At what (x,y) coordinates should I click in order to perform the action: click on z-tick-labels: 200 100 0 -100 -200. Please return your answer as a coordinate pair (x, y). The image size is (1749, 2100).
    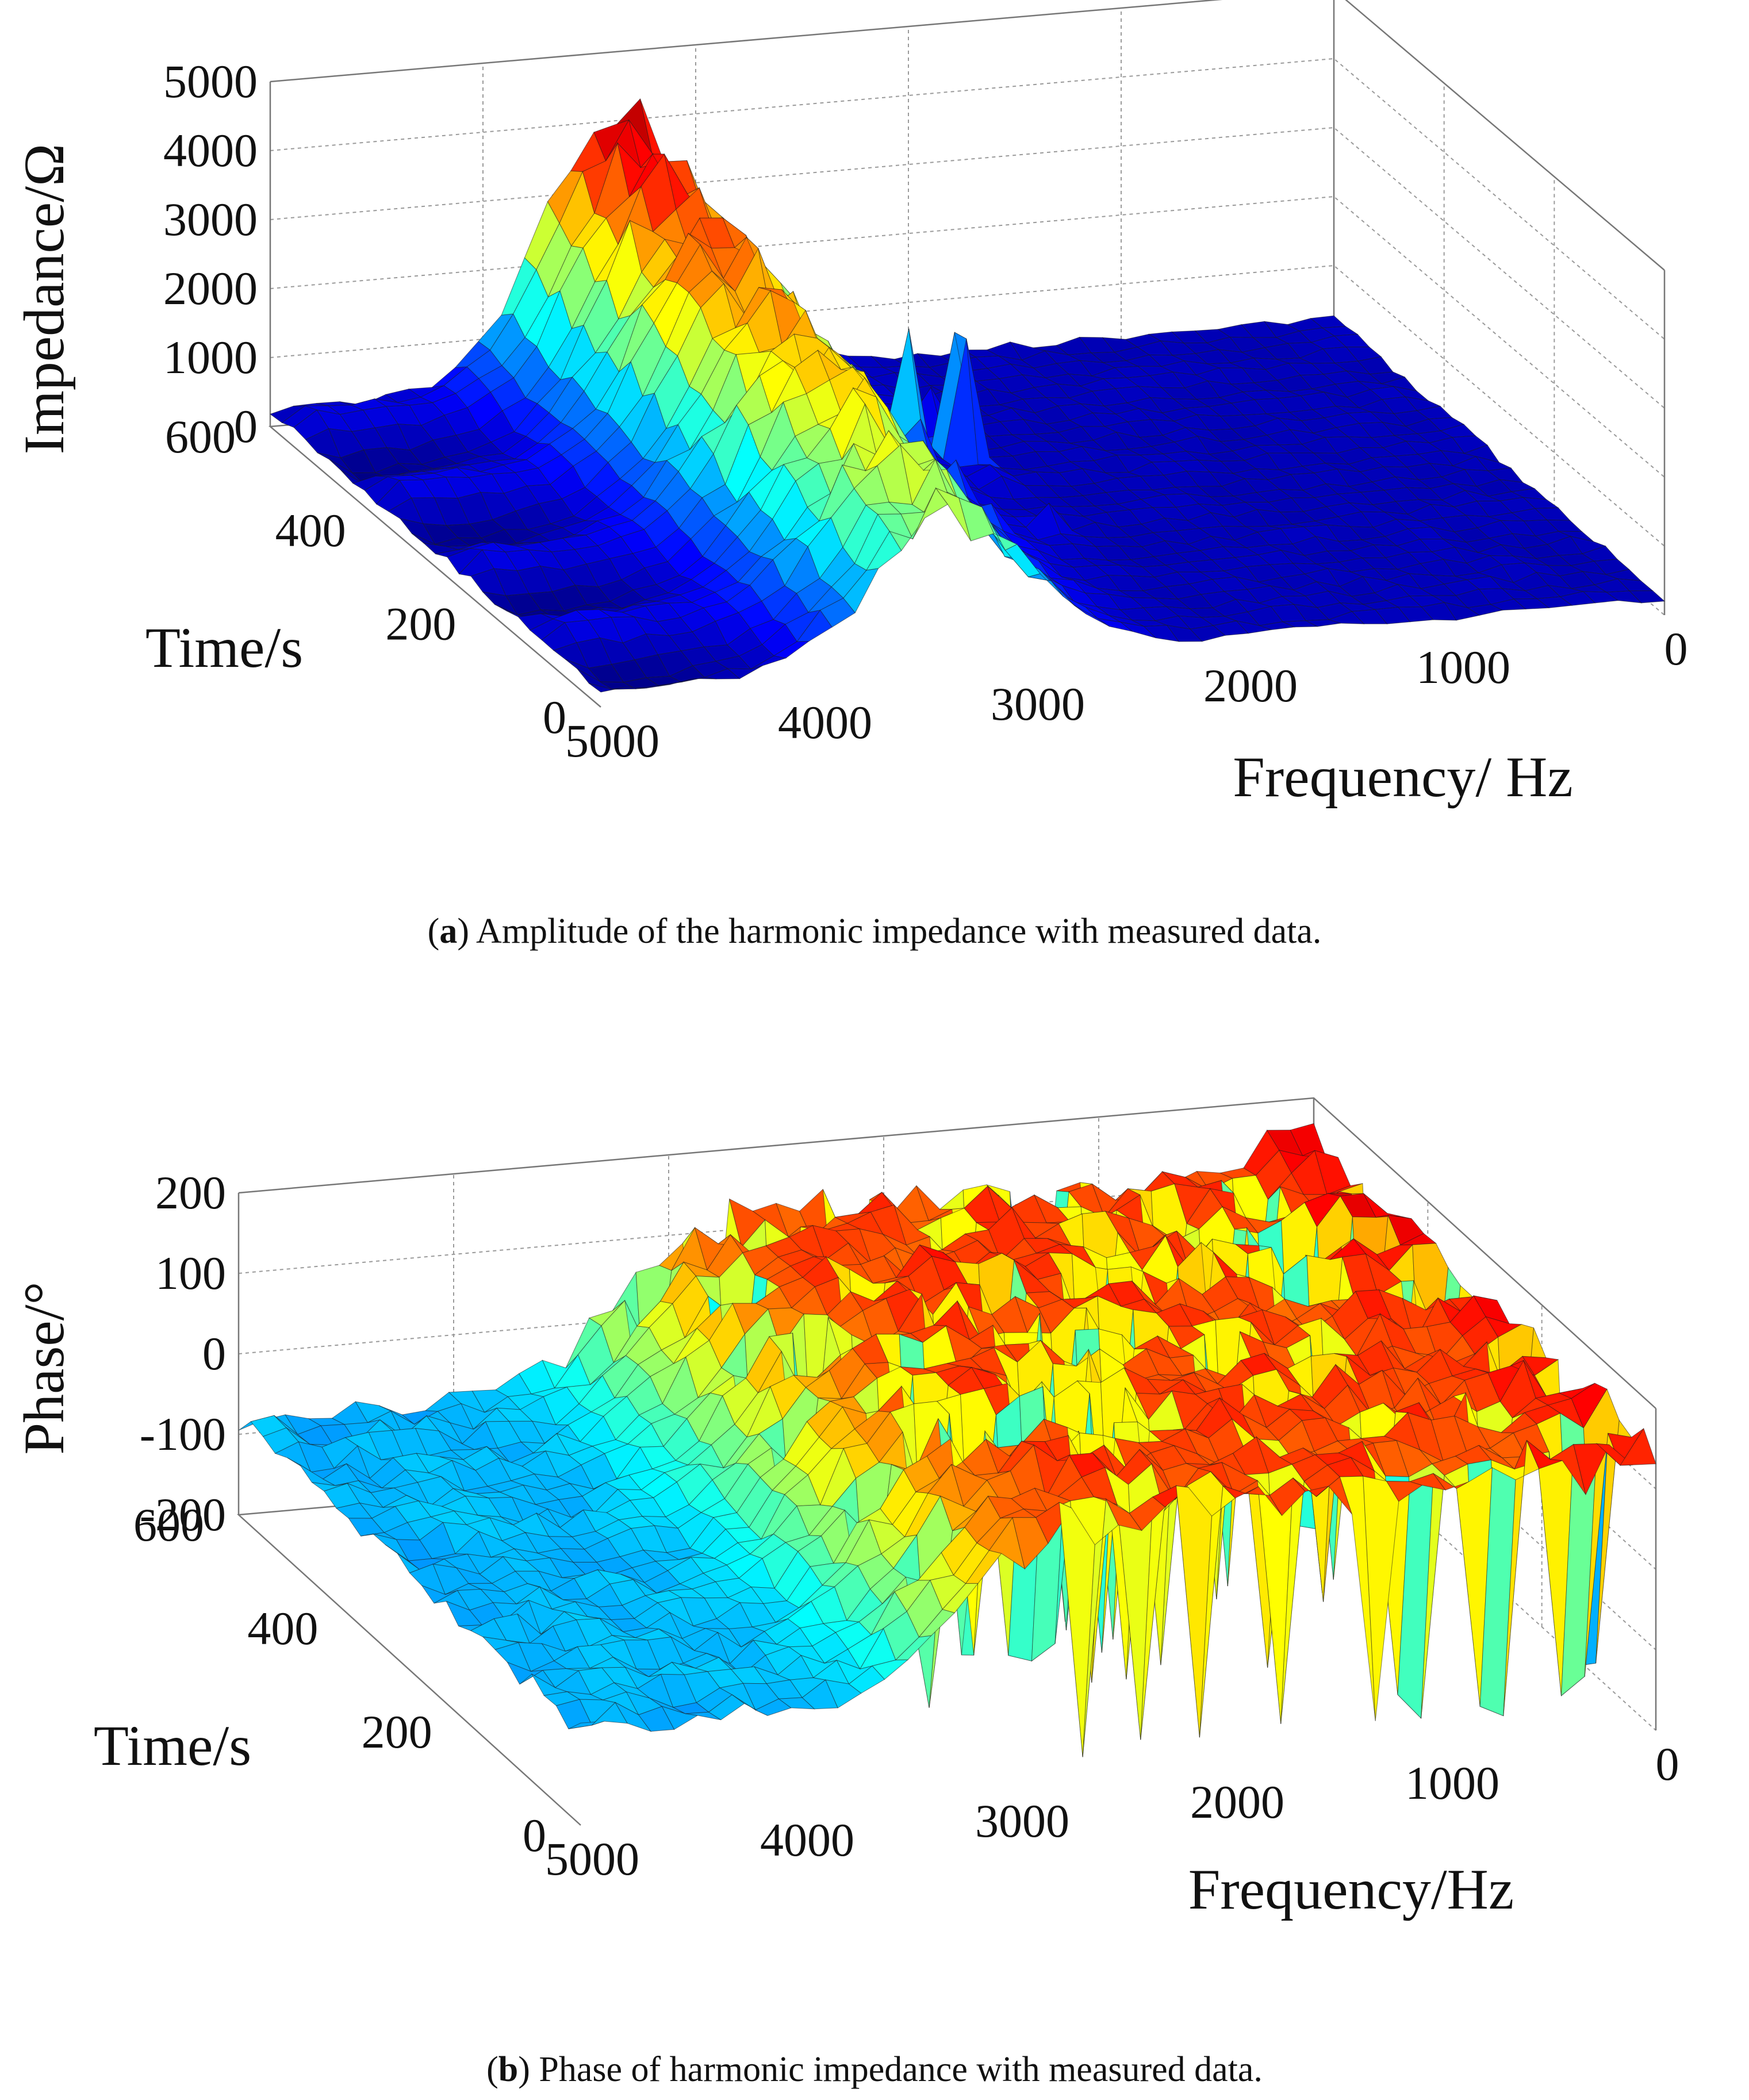
    Looking at the image, I should click on (183, 1353).